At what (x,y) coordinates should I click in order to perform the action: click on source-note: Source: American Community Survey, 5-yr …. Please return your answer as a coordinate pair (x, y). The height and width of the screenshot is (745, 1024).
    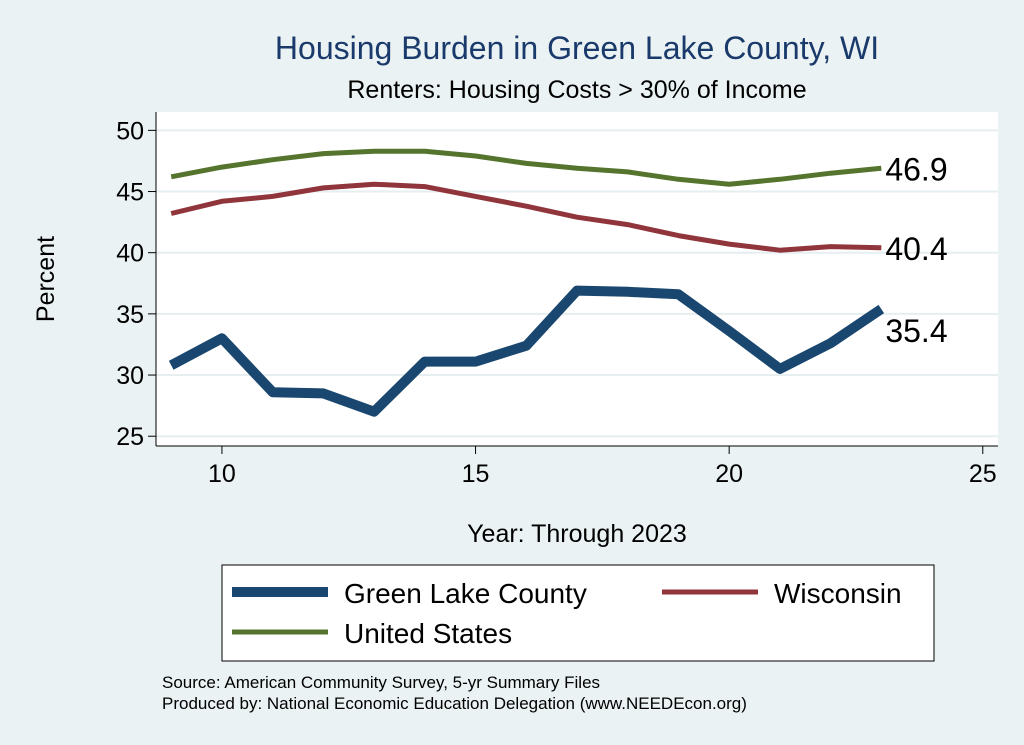
    Looking at the image, I should click on (381, 682).